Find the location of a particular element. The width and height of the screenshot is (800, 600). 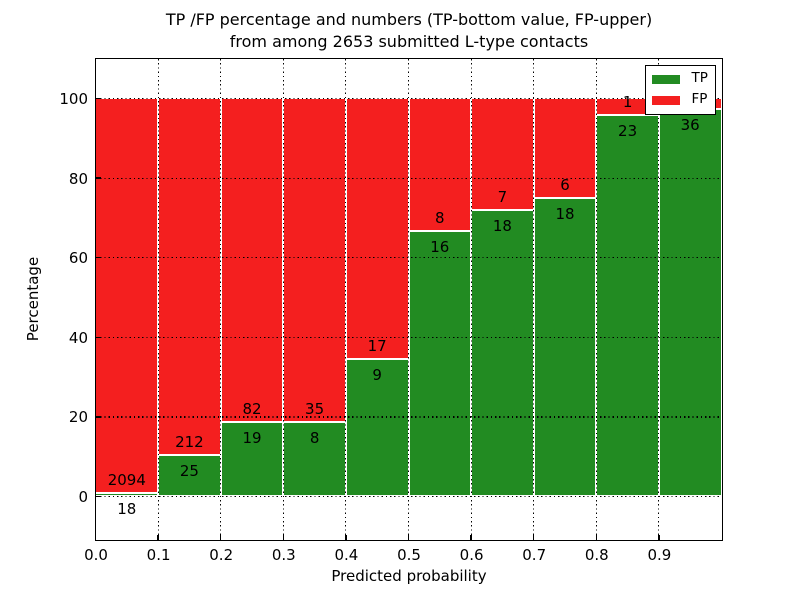

legend-swatch-fp is located at coordinates (665, 100).